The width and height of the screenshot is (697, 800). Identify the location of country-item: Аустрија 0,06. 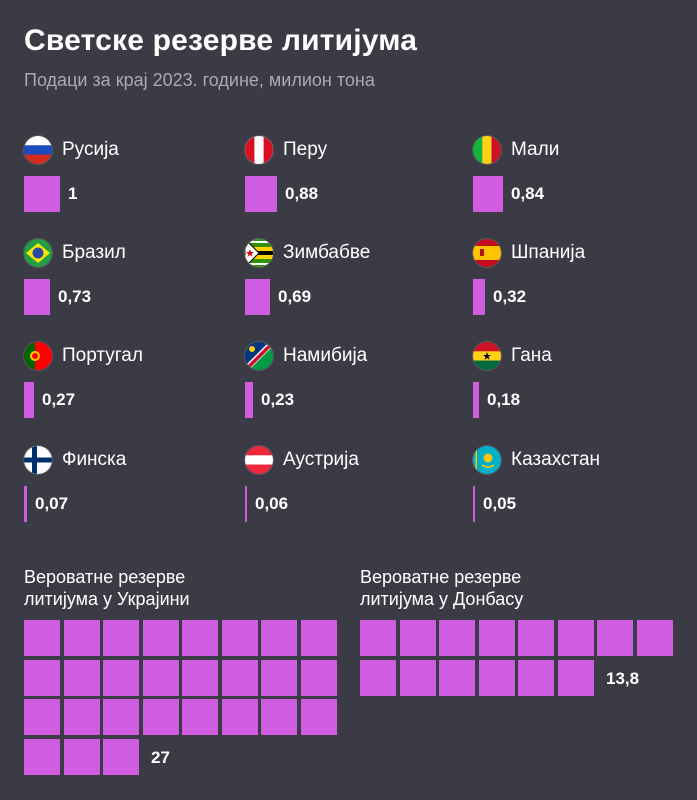
(355, 496).